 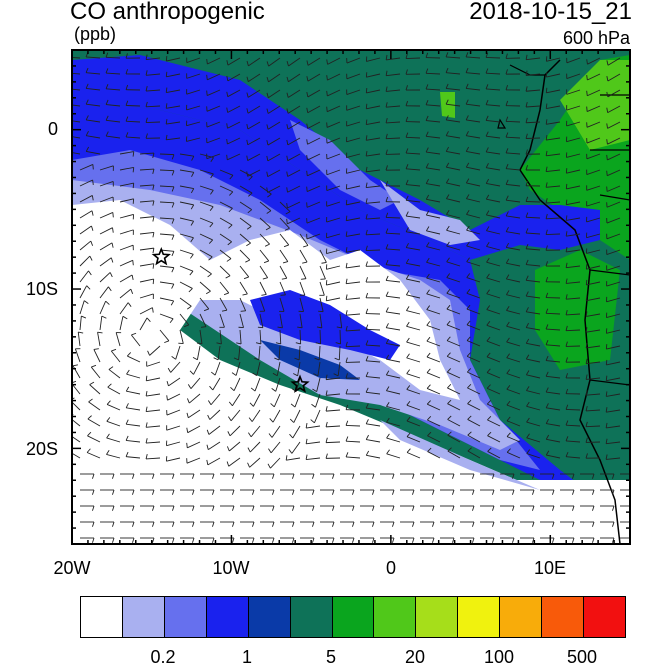 I want to click on colorbar-label: 100, so click(x=499, y=657).